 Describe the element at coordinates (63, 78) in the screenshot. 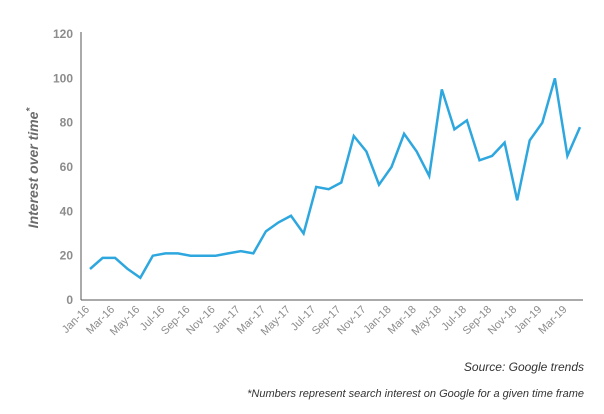

I see `y-tick-label: 100` at that location.